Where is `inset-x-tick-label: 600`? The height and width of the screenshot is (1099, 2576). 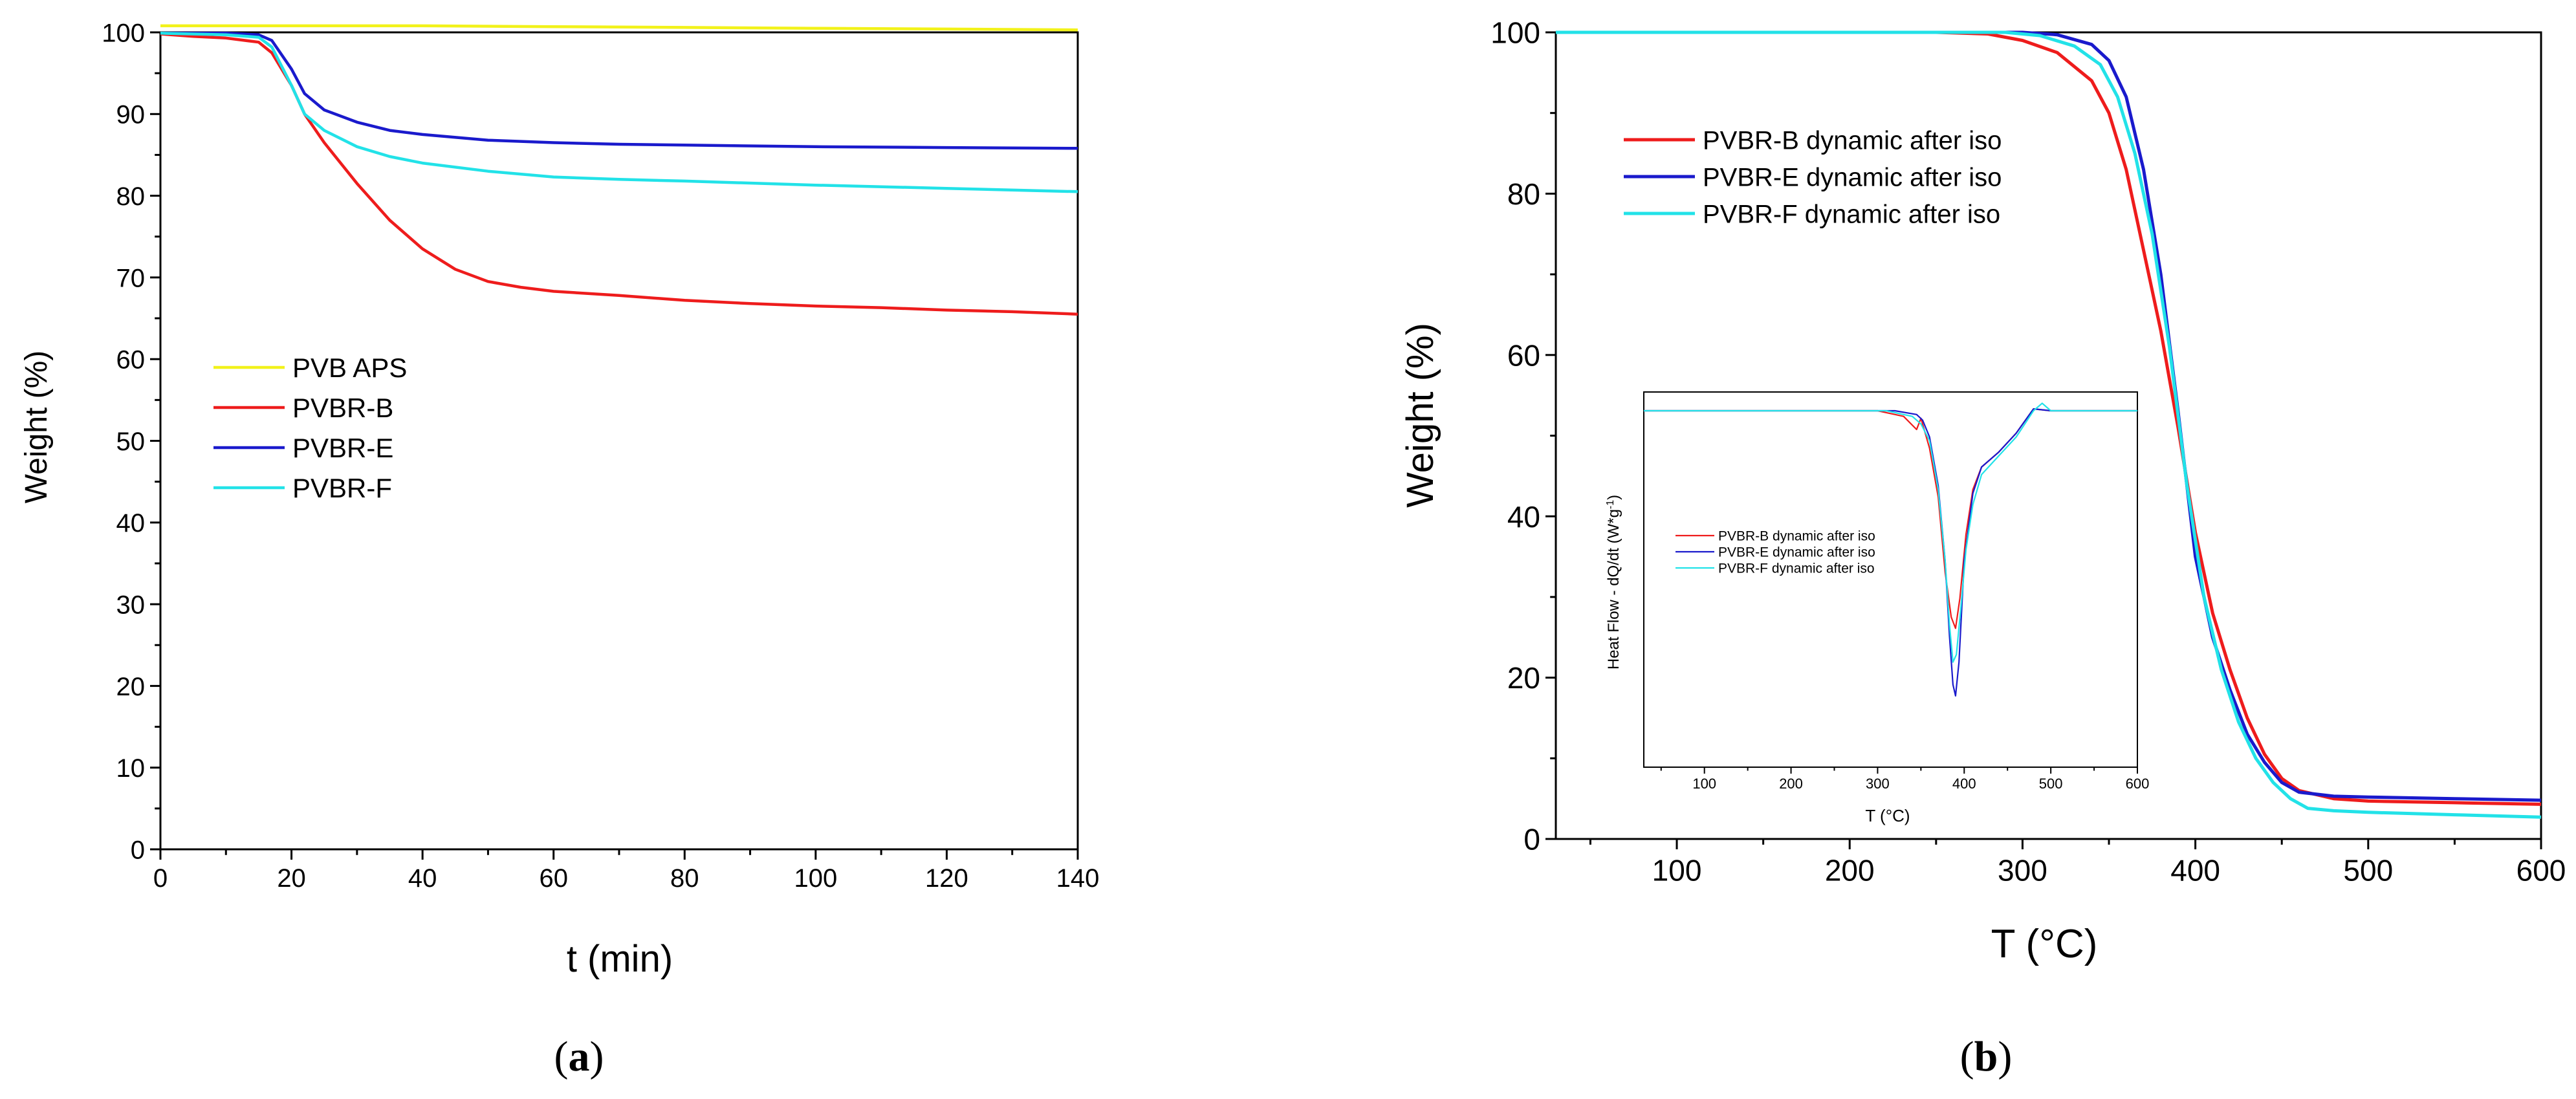 inset-x-tick-label: 600 is located at coordinates (2138, 784).